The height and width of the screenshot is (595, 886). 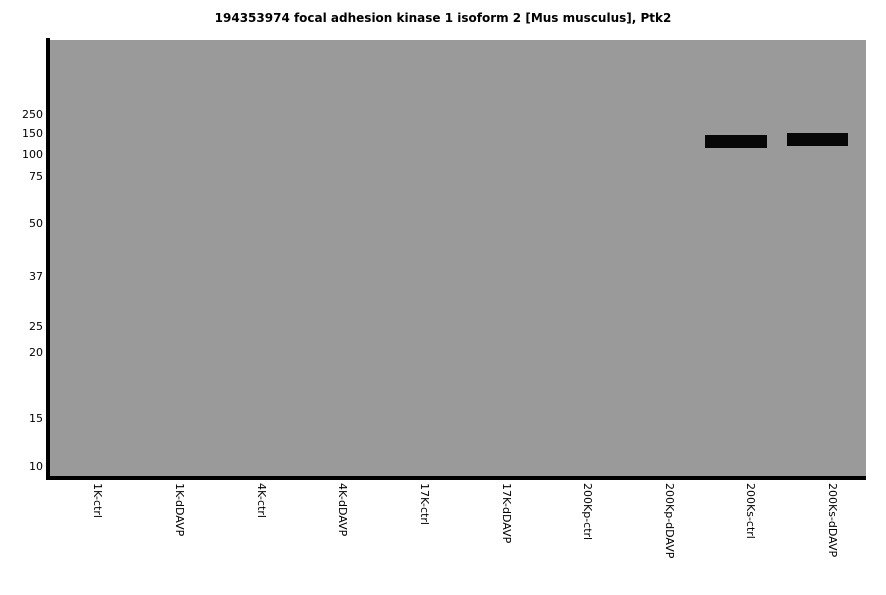 What do you see at coordinates (36, 326) in the screenshot?
I see `y-axis-tick-25: 25` at bounding box center [36, 326].